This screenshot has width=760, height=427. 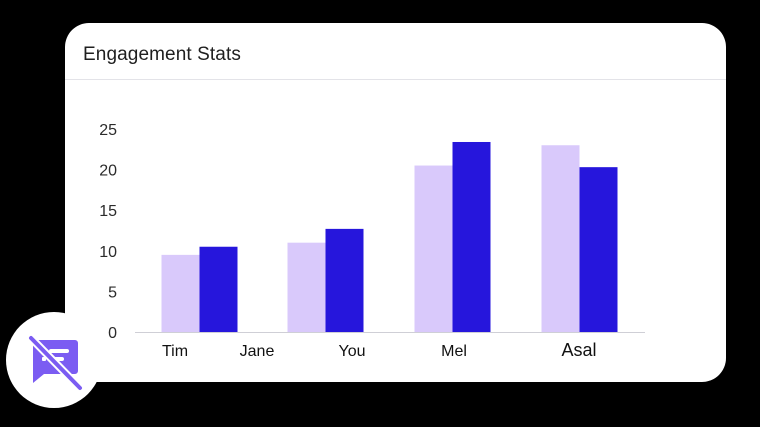 What do you see at coordinates (162, 54) in the screenshot?
I see `card-title: Engagement Stats` at bounding box center [162, 54].